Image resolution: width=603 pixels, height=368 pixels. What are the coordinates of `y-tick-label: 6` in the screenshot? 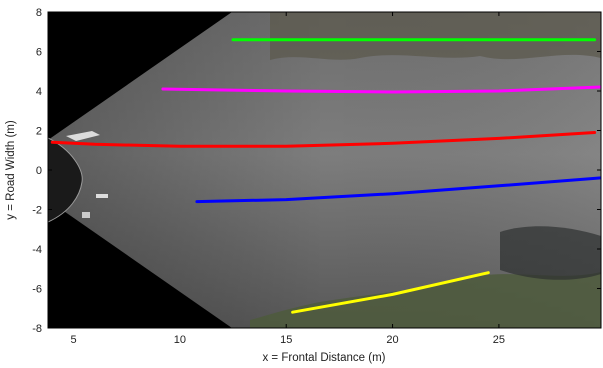 It's located at (39, 53).